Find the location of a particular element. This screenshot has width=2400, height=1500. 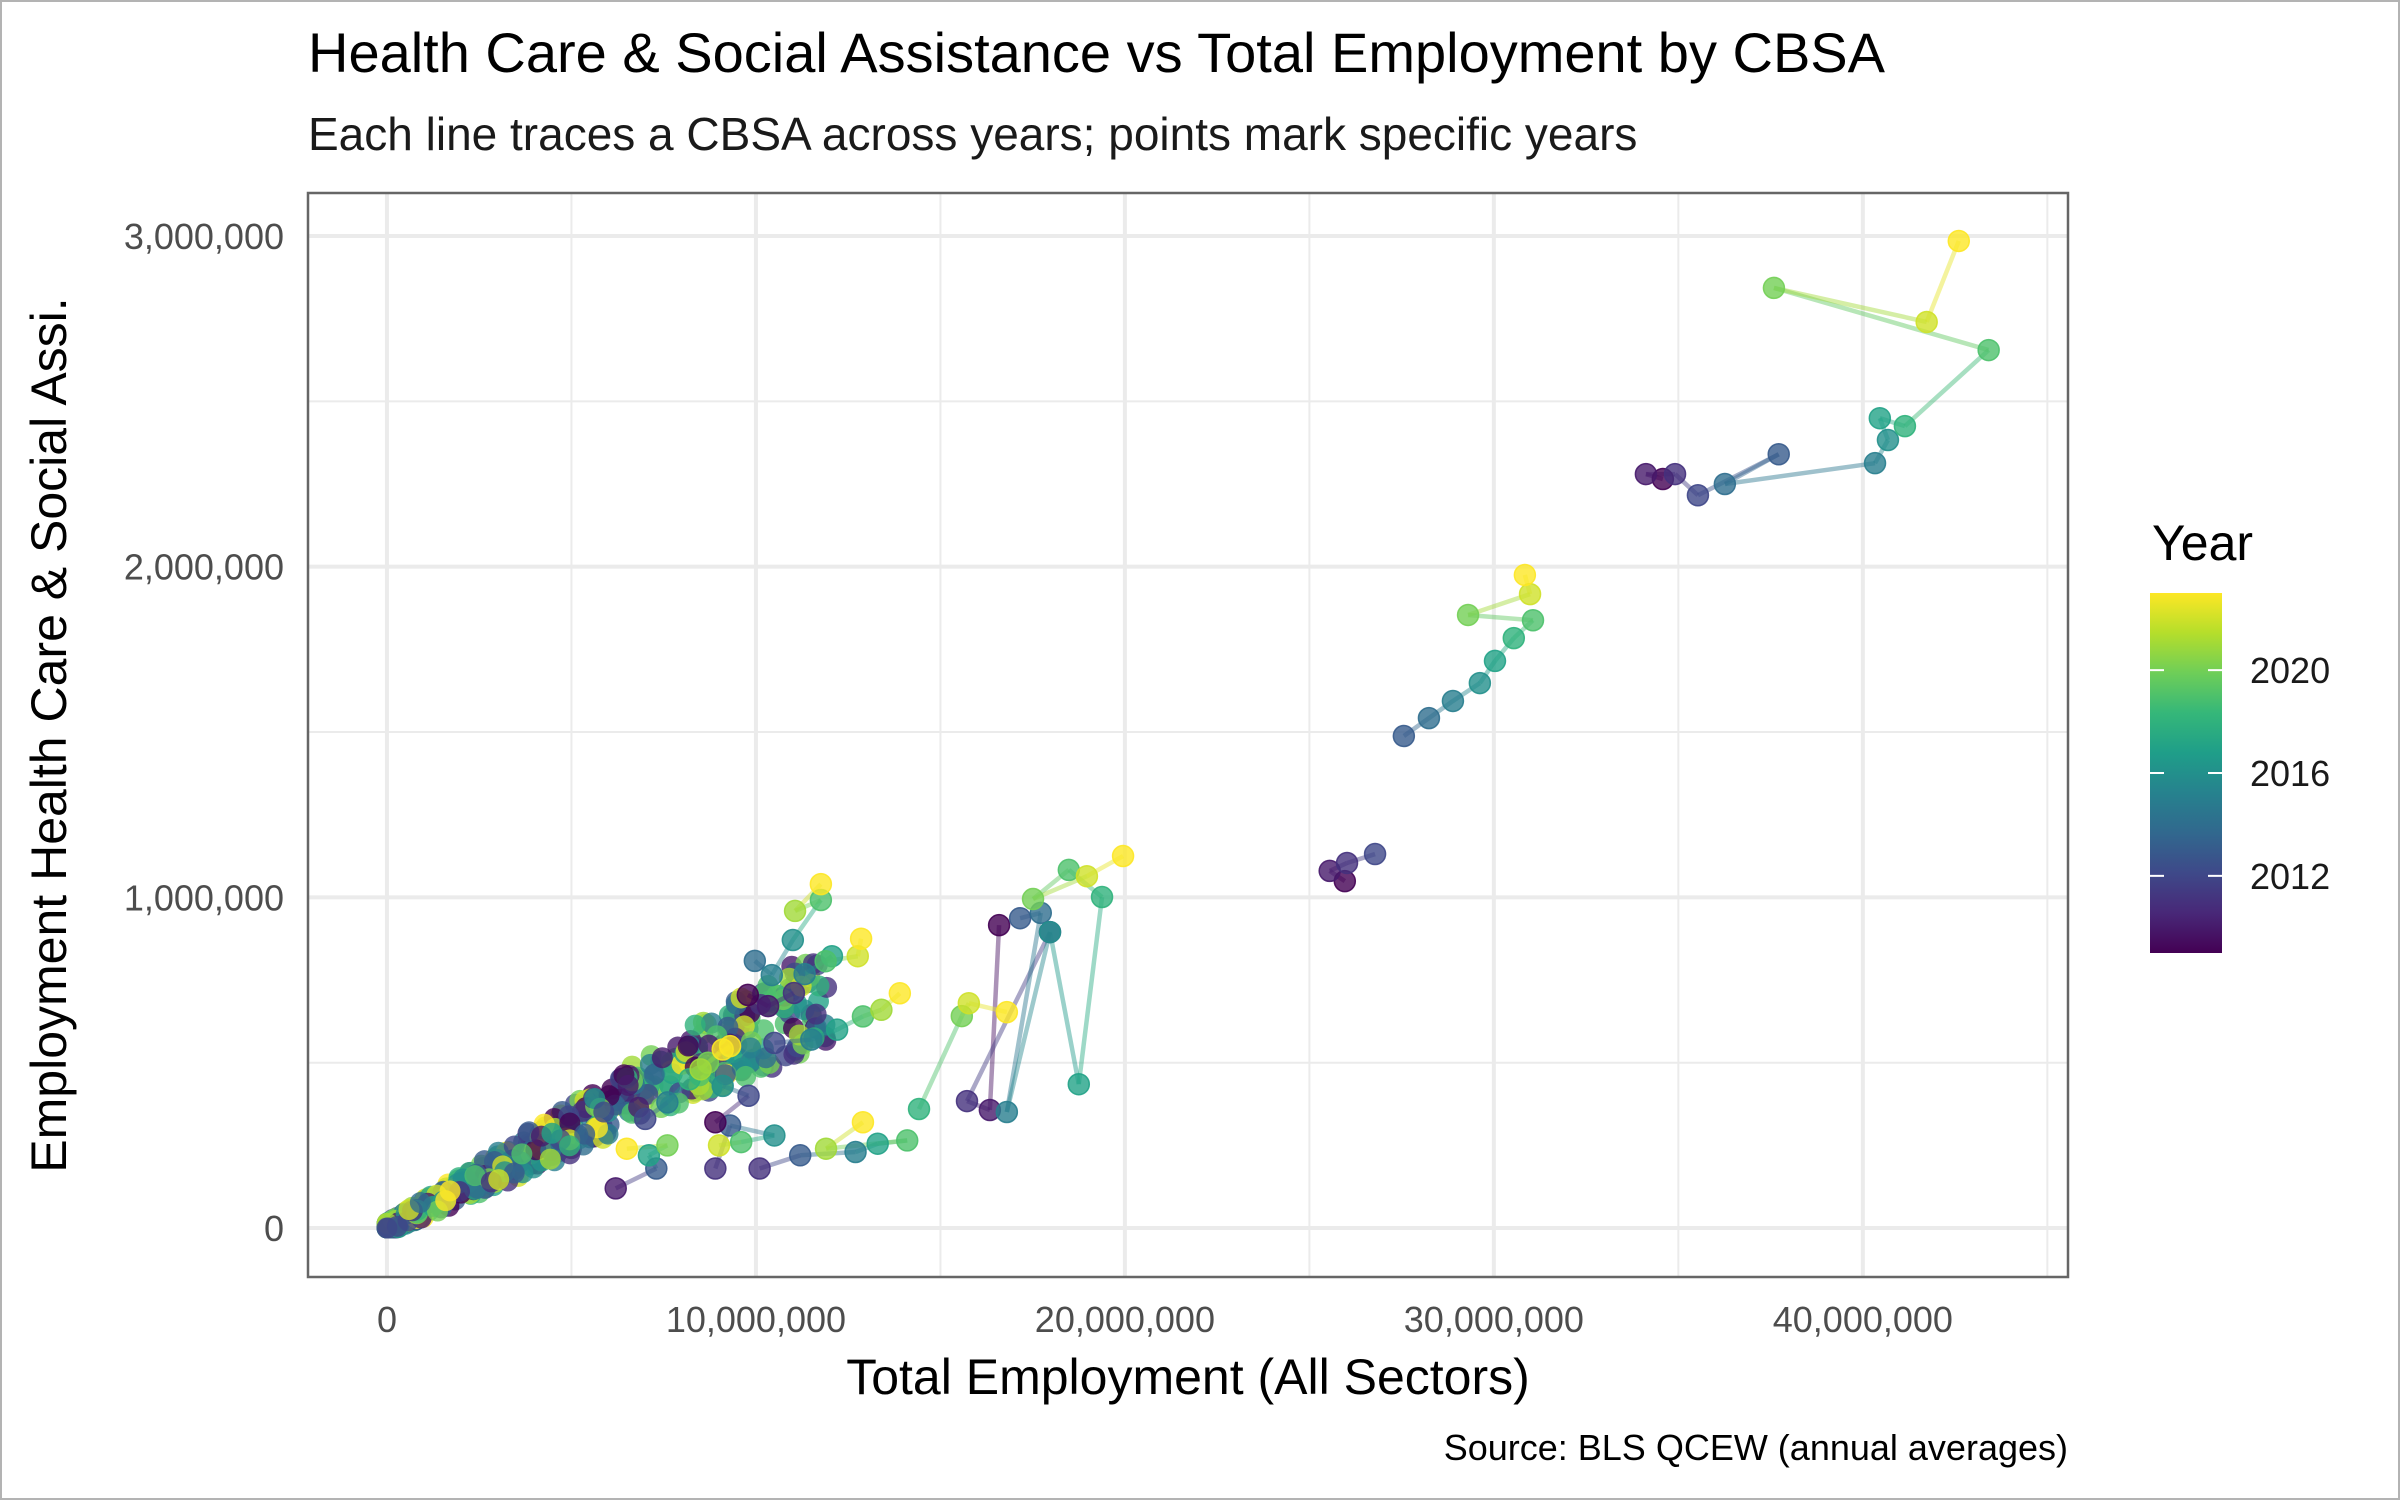

x-tick-label: 0 is located at coordinates (387, 1319).